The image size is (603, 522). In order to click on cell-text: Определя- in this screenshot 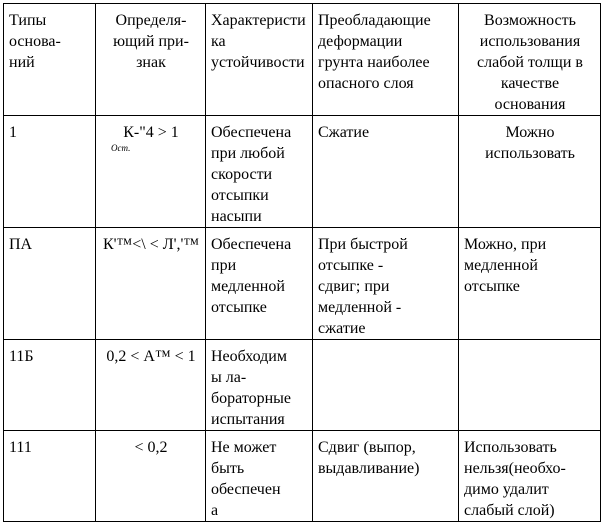, I will do `click(151, 20)`.